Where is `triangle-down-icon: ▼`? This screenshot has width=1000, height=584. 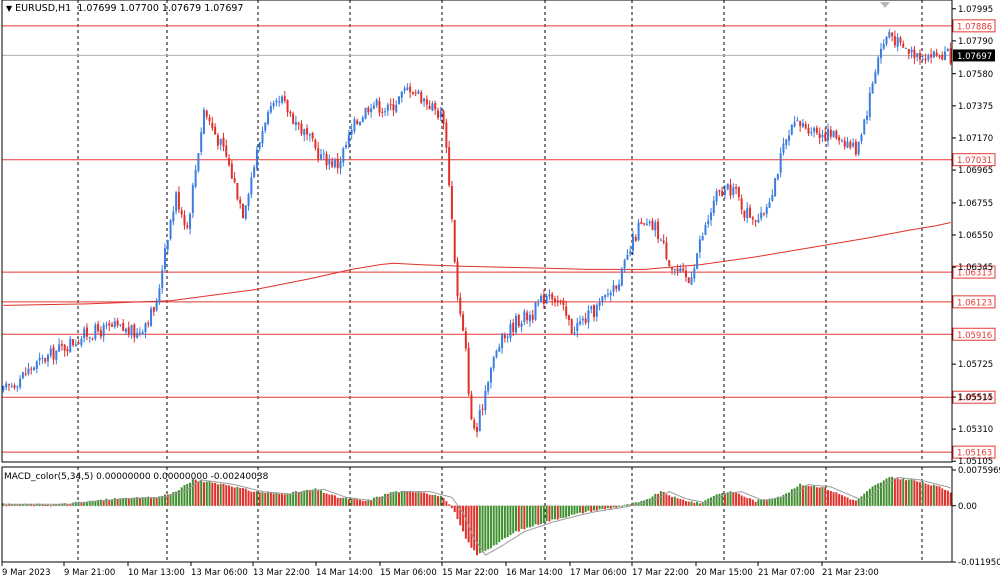
triangle-down-icon: ▼ is located at coordinates (9, 8).